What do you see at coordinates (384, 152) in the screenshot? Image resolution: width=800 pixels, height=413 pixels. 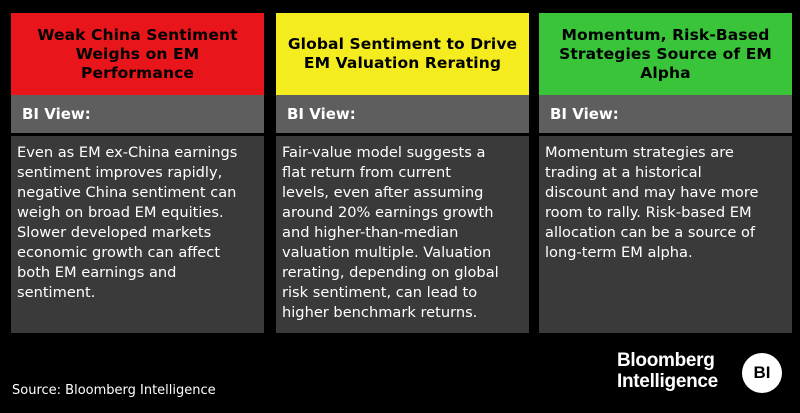 I see `body-line: Fair-value model suggests a` at bounding box center [384, 152].